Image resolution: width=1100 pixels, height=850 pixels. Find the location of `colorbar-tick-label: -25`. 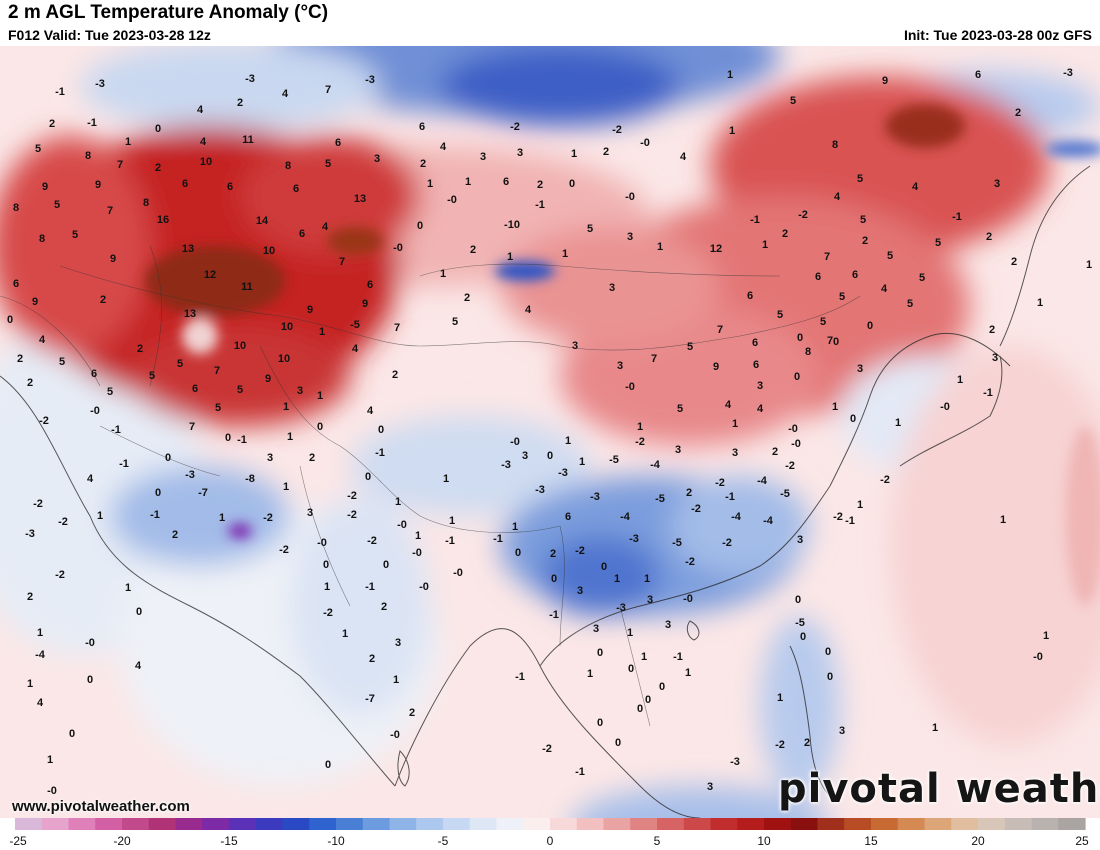

colorbar-tick-label: -25 is located at coordinates (18, 841).